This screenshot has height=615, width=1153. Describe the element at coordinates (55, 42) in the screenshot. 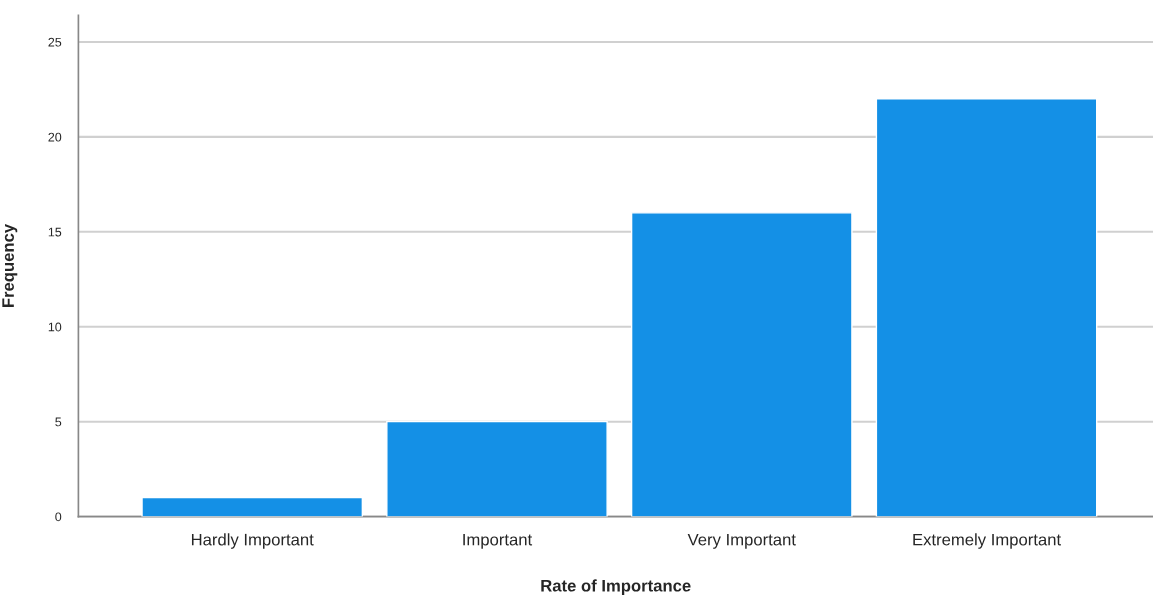

I see `y-tick-label: 25` at that location.